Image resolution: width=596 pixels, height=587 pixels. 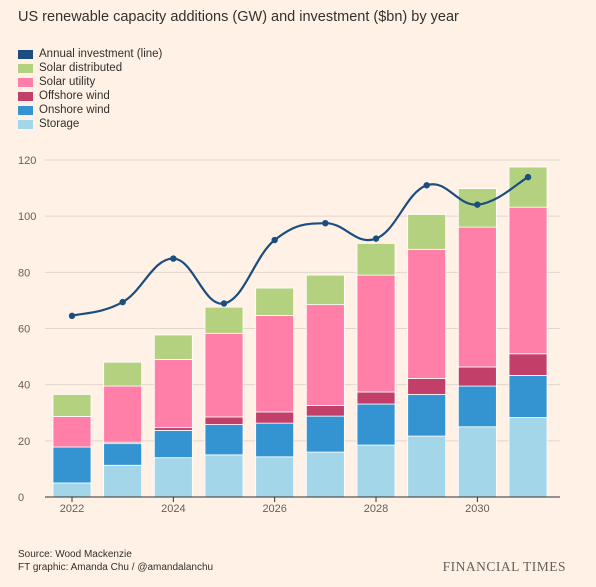 What do you see at coordinates (376, 238) in the screenshot?
I see `investment-point-2028` at bounding box center [376, 238].